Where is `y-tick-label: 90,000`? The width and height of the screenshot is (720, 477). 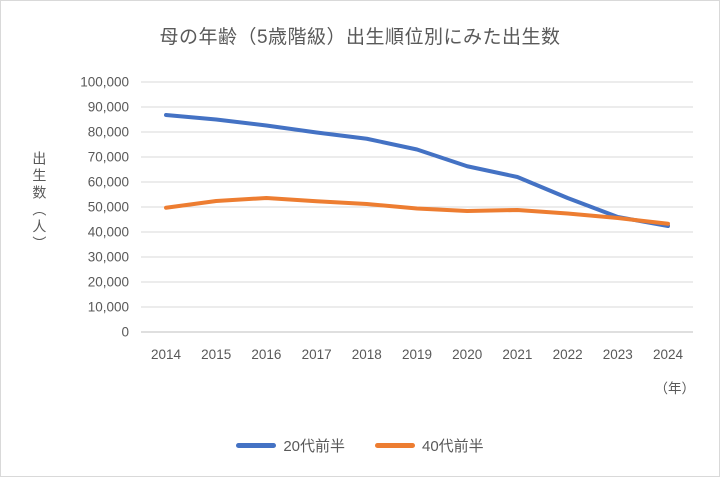
y-tick-label: 90,000 is located at coordinates (108, 107).